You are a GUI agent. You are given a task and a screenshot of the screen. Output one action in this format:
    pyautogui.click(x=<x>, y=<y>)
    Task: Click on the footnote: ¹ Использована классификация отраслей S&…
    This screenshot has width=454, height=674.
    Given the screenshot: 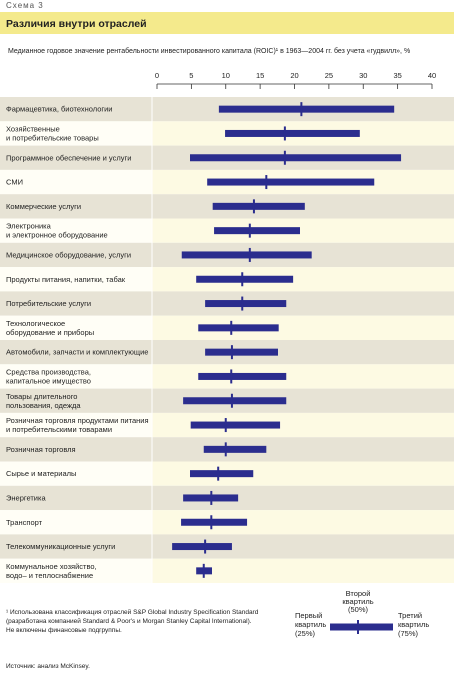 What is the action you would take?
    pyautogui.click(x=132, y=621)
    